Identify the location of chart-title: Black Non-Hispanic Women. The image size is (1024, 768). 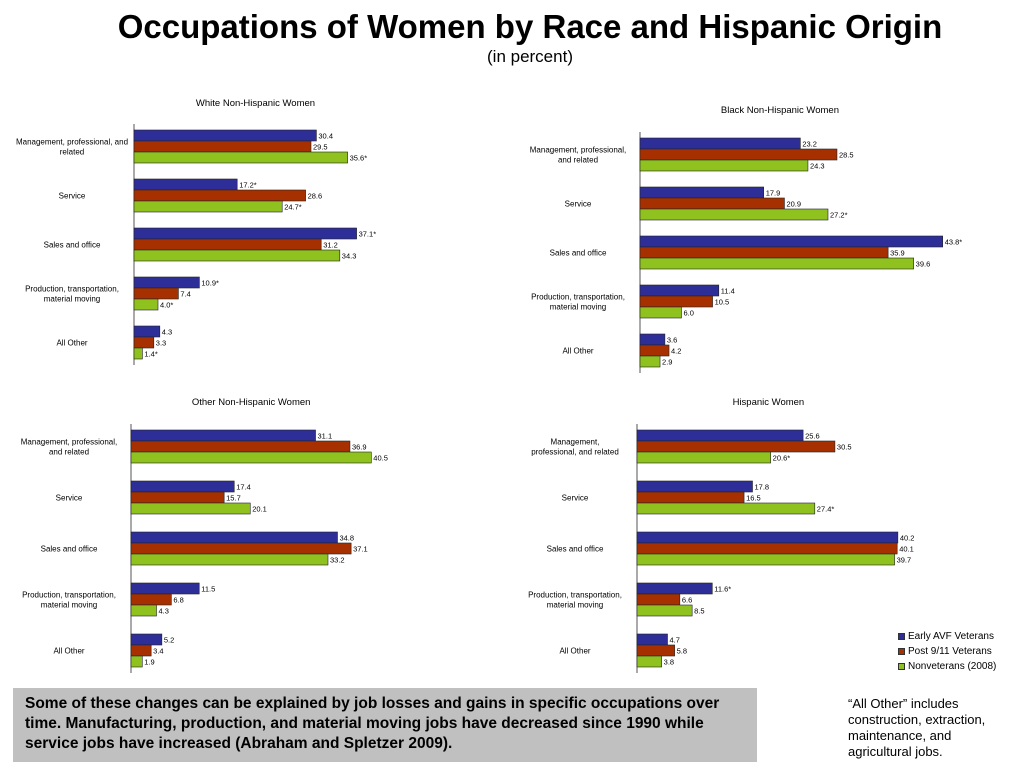
(780, 110).